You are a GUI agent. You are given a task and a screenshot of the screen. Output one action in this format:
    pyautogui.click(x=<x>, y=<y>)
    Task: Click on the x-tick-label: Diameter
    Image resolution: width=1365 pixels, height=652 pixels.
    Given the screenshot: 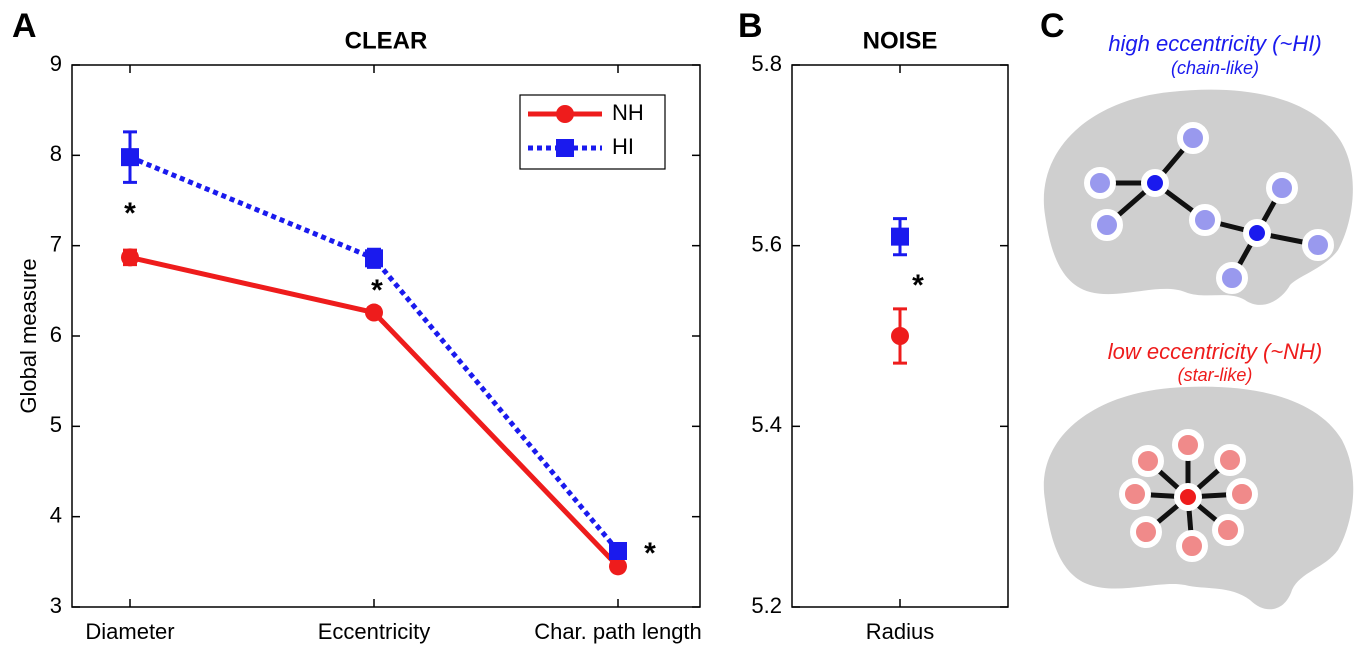 What is the action you would take?
    pyautogui.click(x=129, y=631)
    